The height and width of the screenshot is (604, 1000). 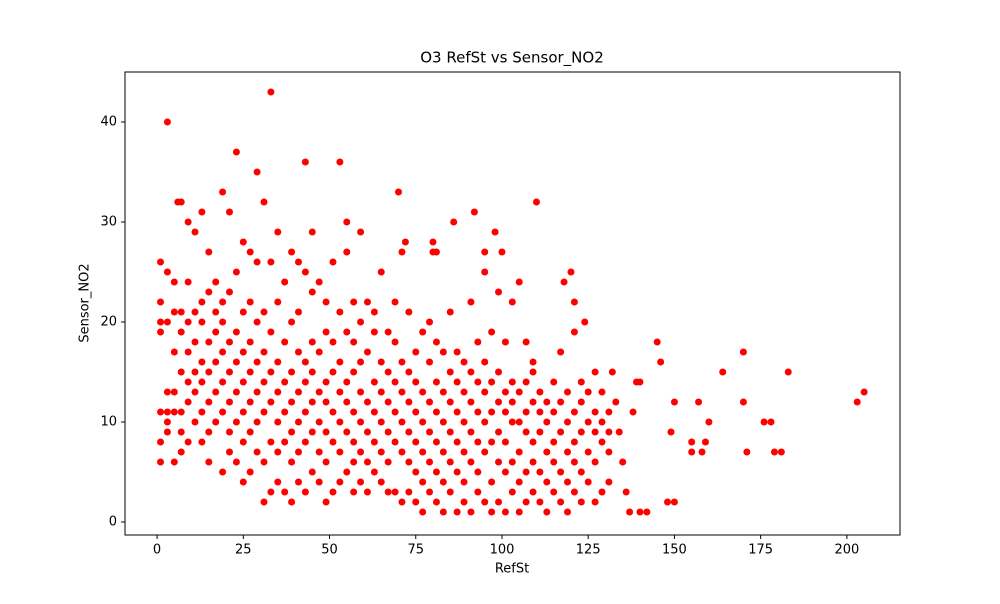 What do you see at coordinates (108, 322) in the screenshot?
I see `y-tick-label: 20` at bounding box center [108, 322].